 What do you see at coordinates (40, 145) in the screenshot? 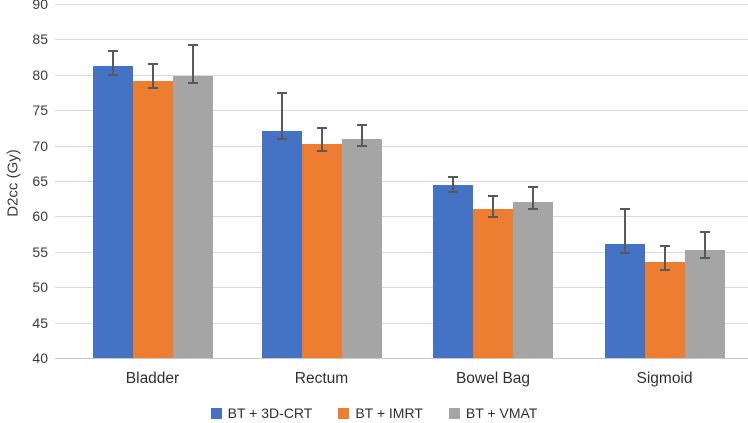
I see `y-tick-label: 70` at bounding box center [40, 145].